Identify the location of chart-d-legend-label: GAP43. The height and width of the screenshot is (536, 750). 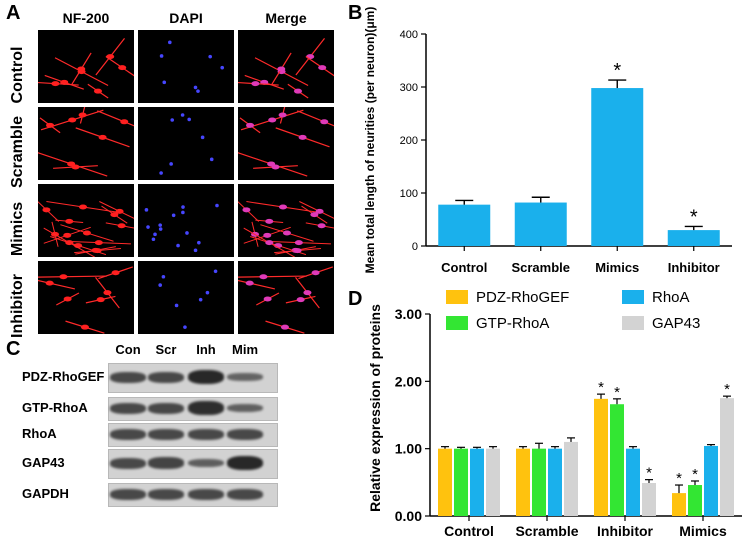
(676, 323).